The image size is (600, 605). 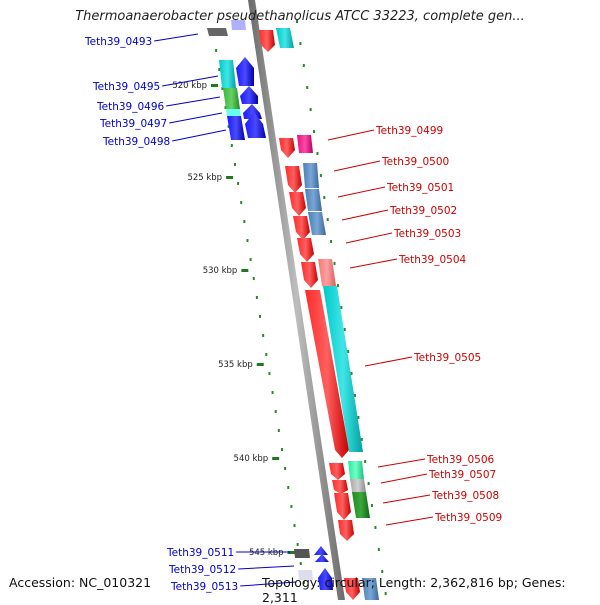 I want to click on gene-label: Teth39_0513, so click(x=204, y=587).